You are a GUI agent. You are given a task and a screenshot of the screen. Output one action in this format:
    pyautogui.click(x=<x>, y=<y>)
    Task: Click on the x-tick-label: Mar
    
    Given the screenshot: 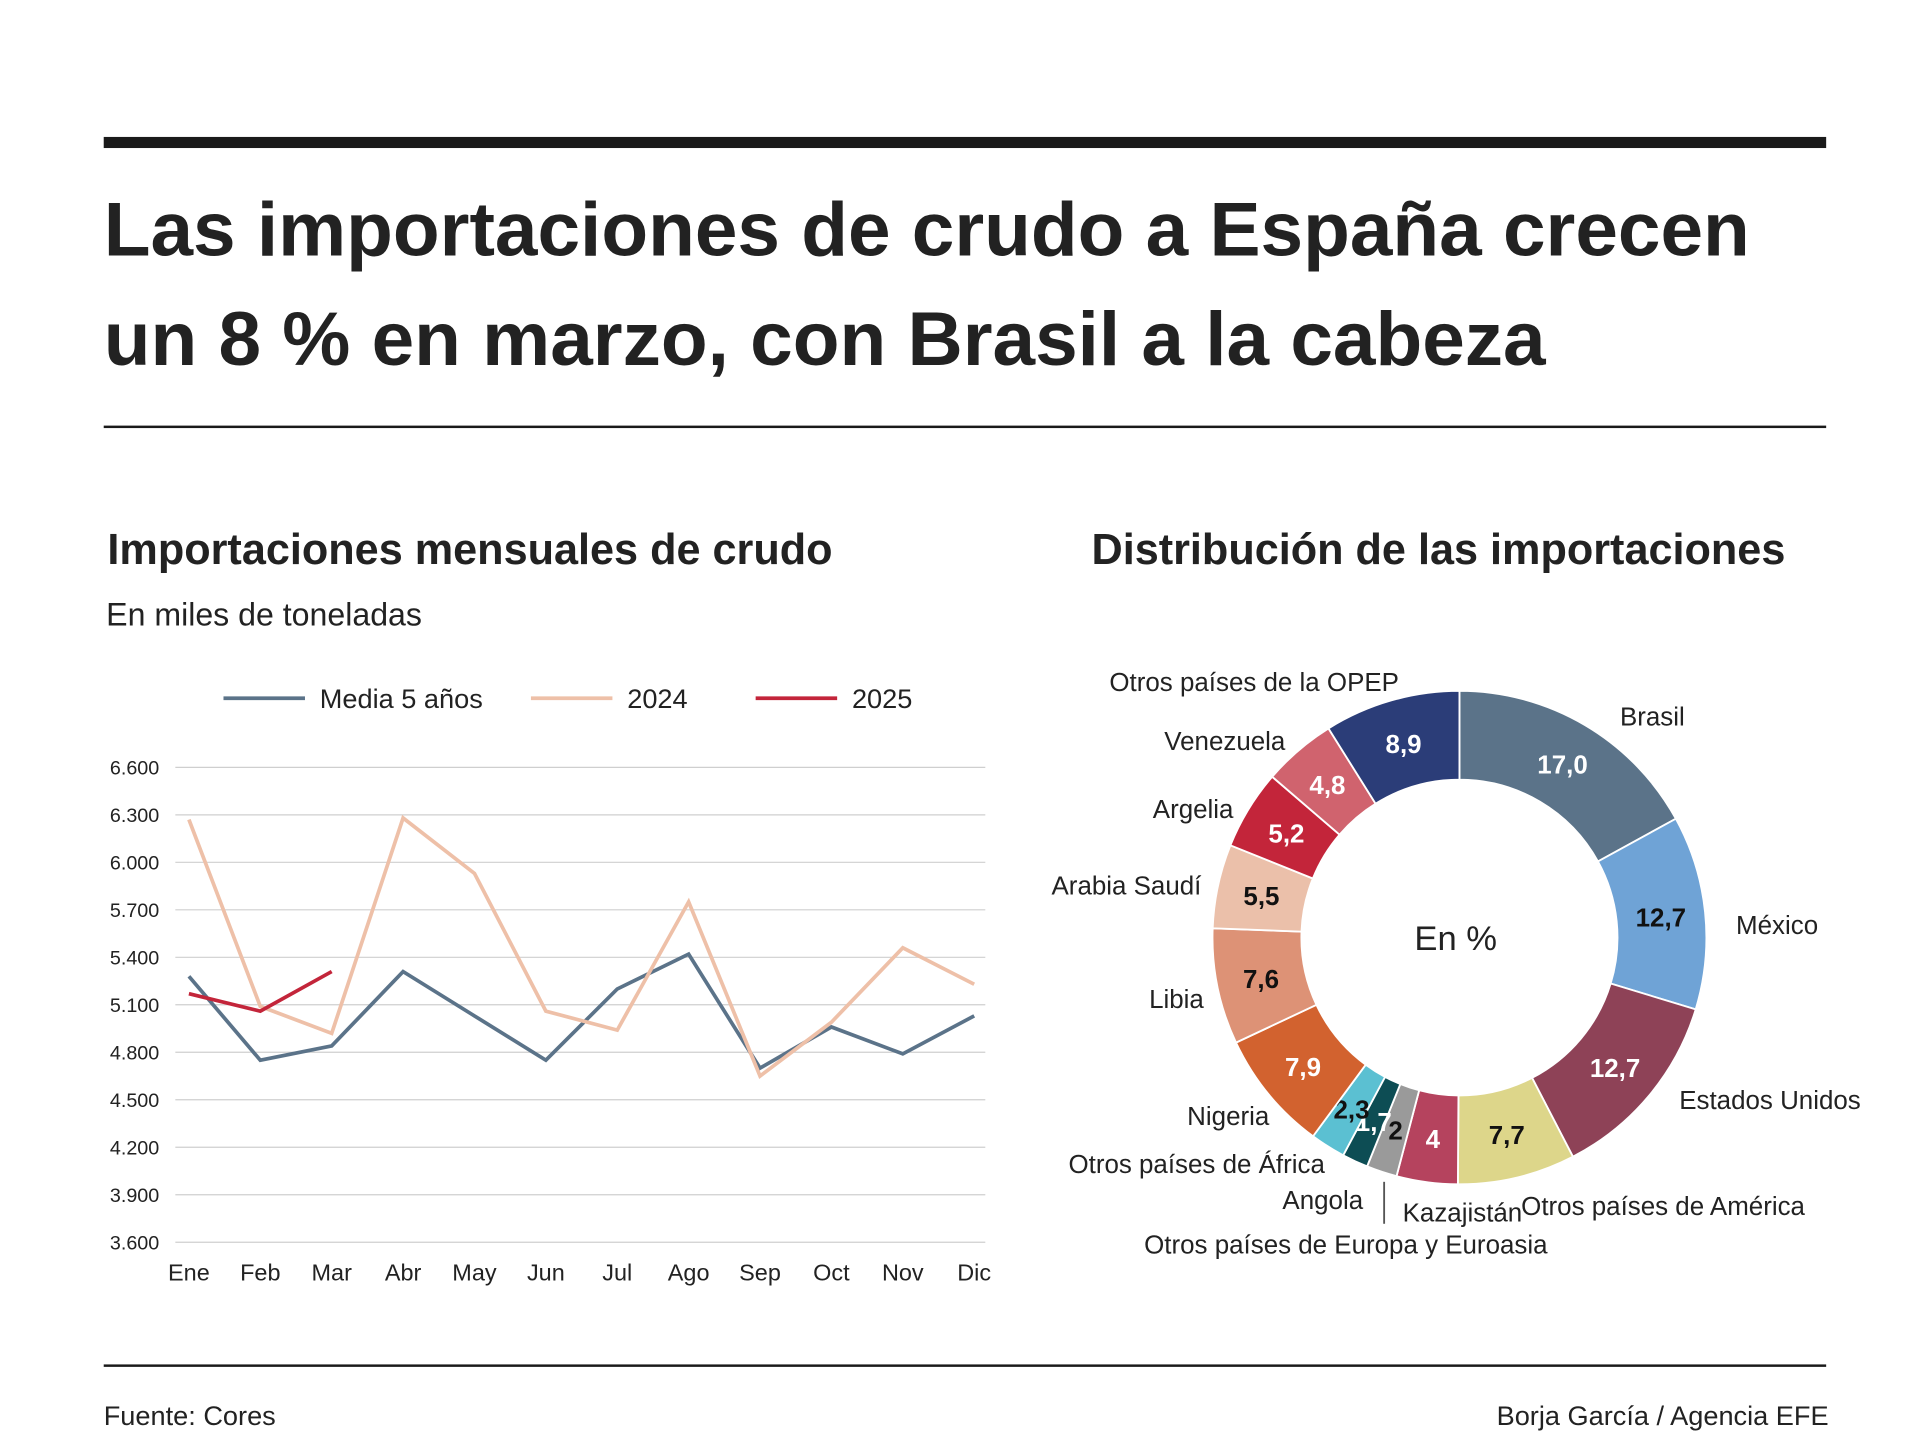 What is the action you would take?
    pyautogui.click(x=331, y=1273)
    